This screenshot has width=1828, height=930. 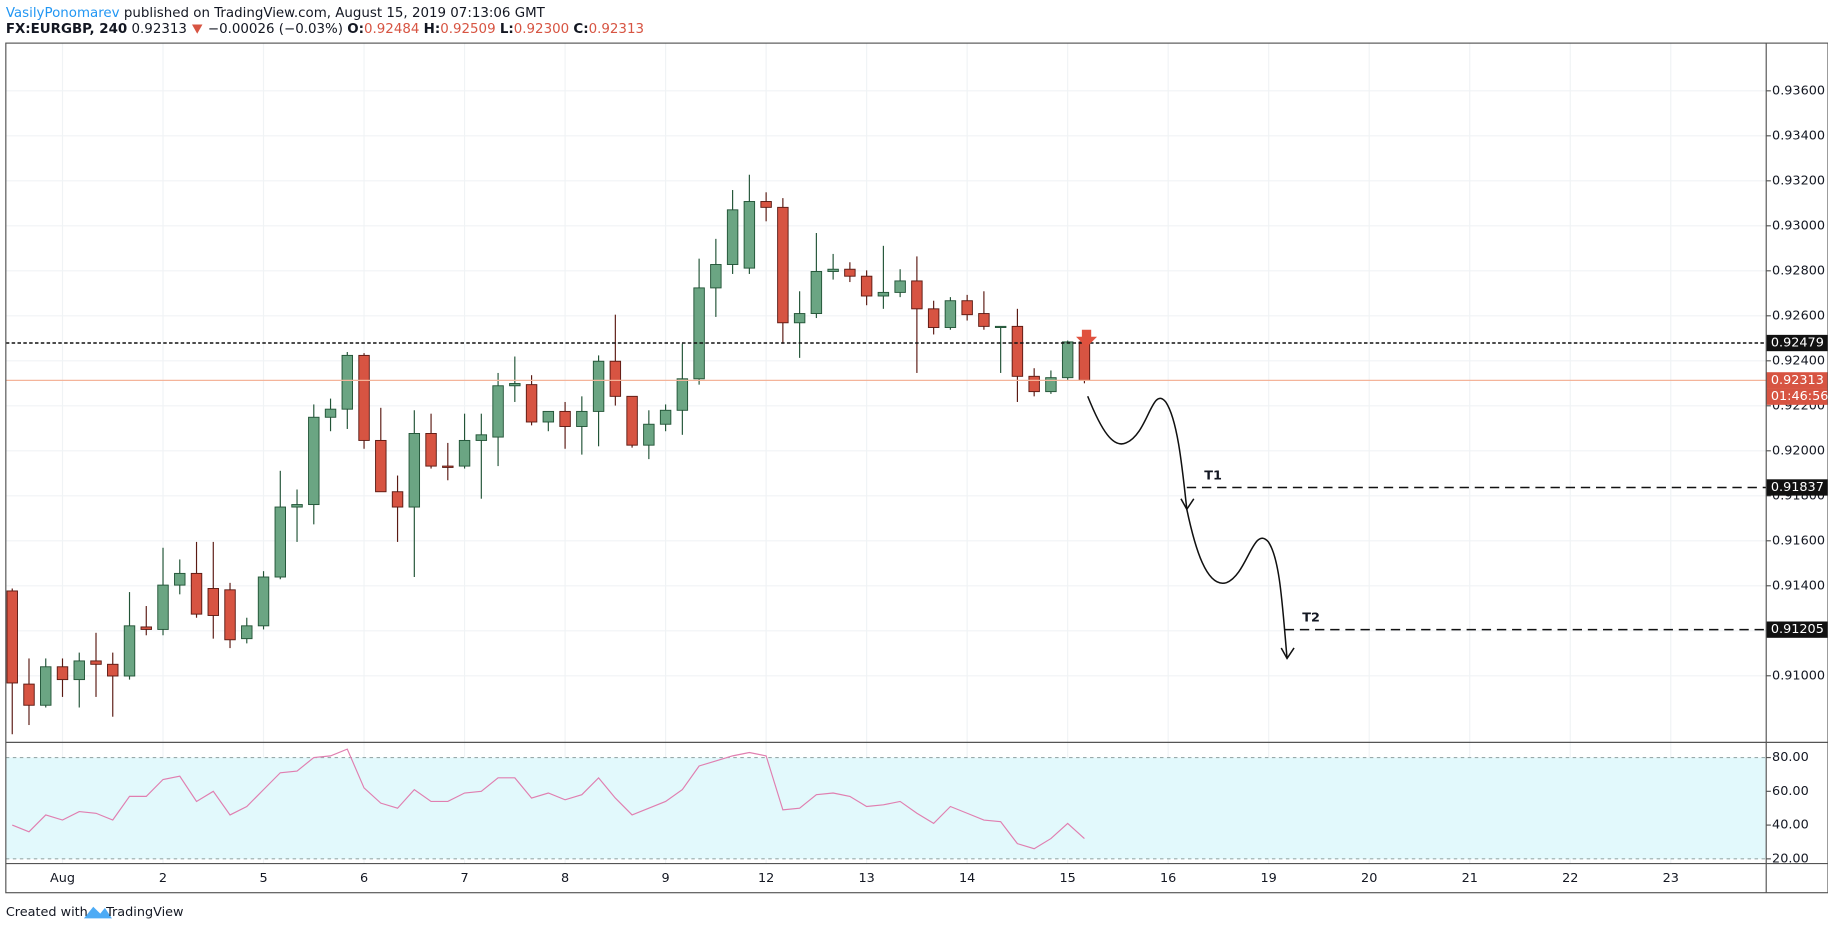 I want to click on x-tick-label: 16, so click(x=1168, y=878).